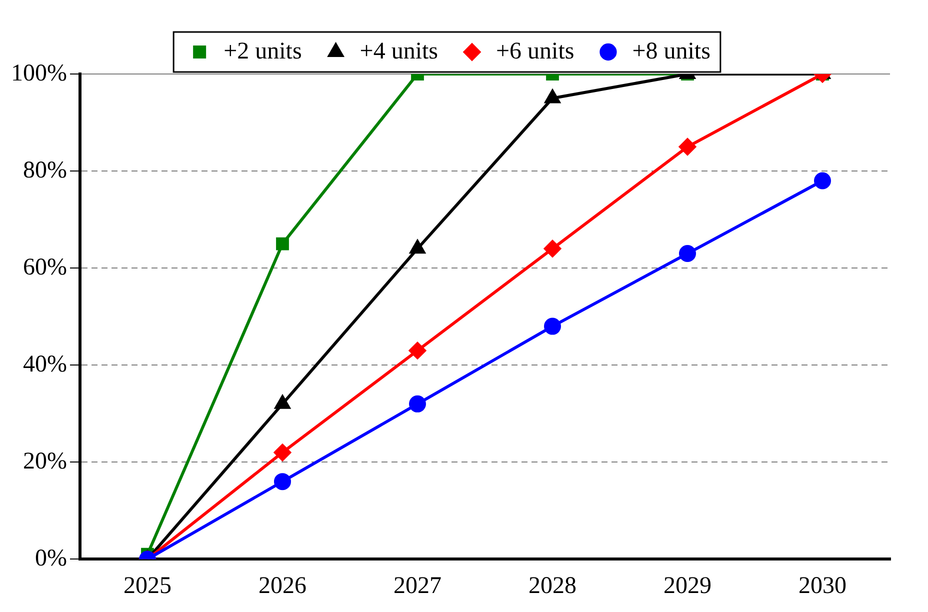 The image size is (928, 612). What do you see at coordinates (147, 585) in the screenshot?
I see `x-tick-label: 2025` at bounding box center [147, 585].